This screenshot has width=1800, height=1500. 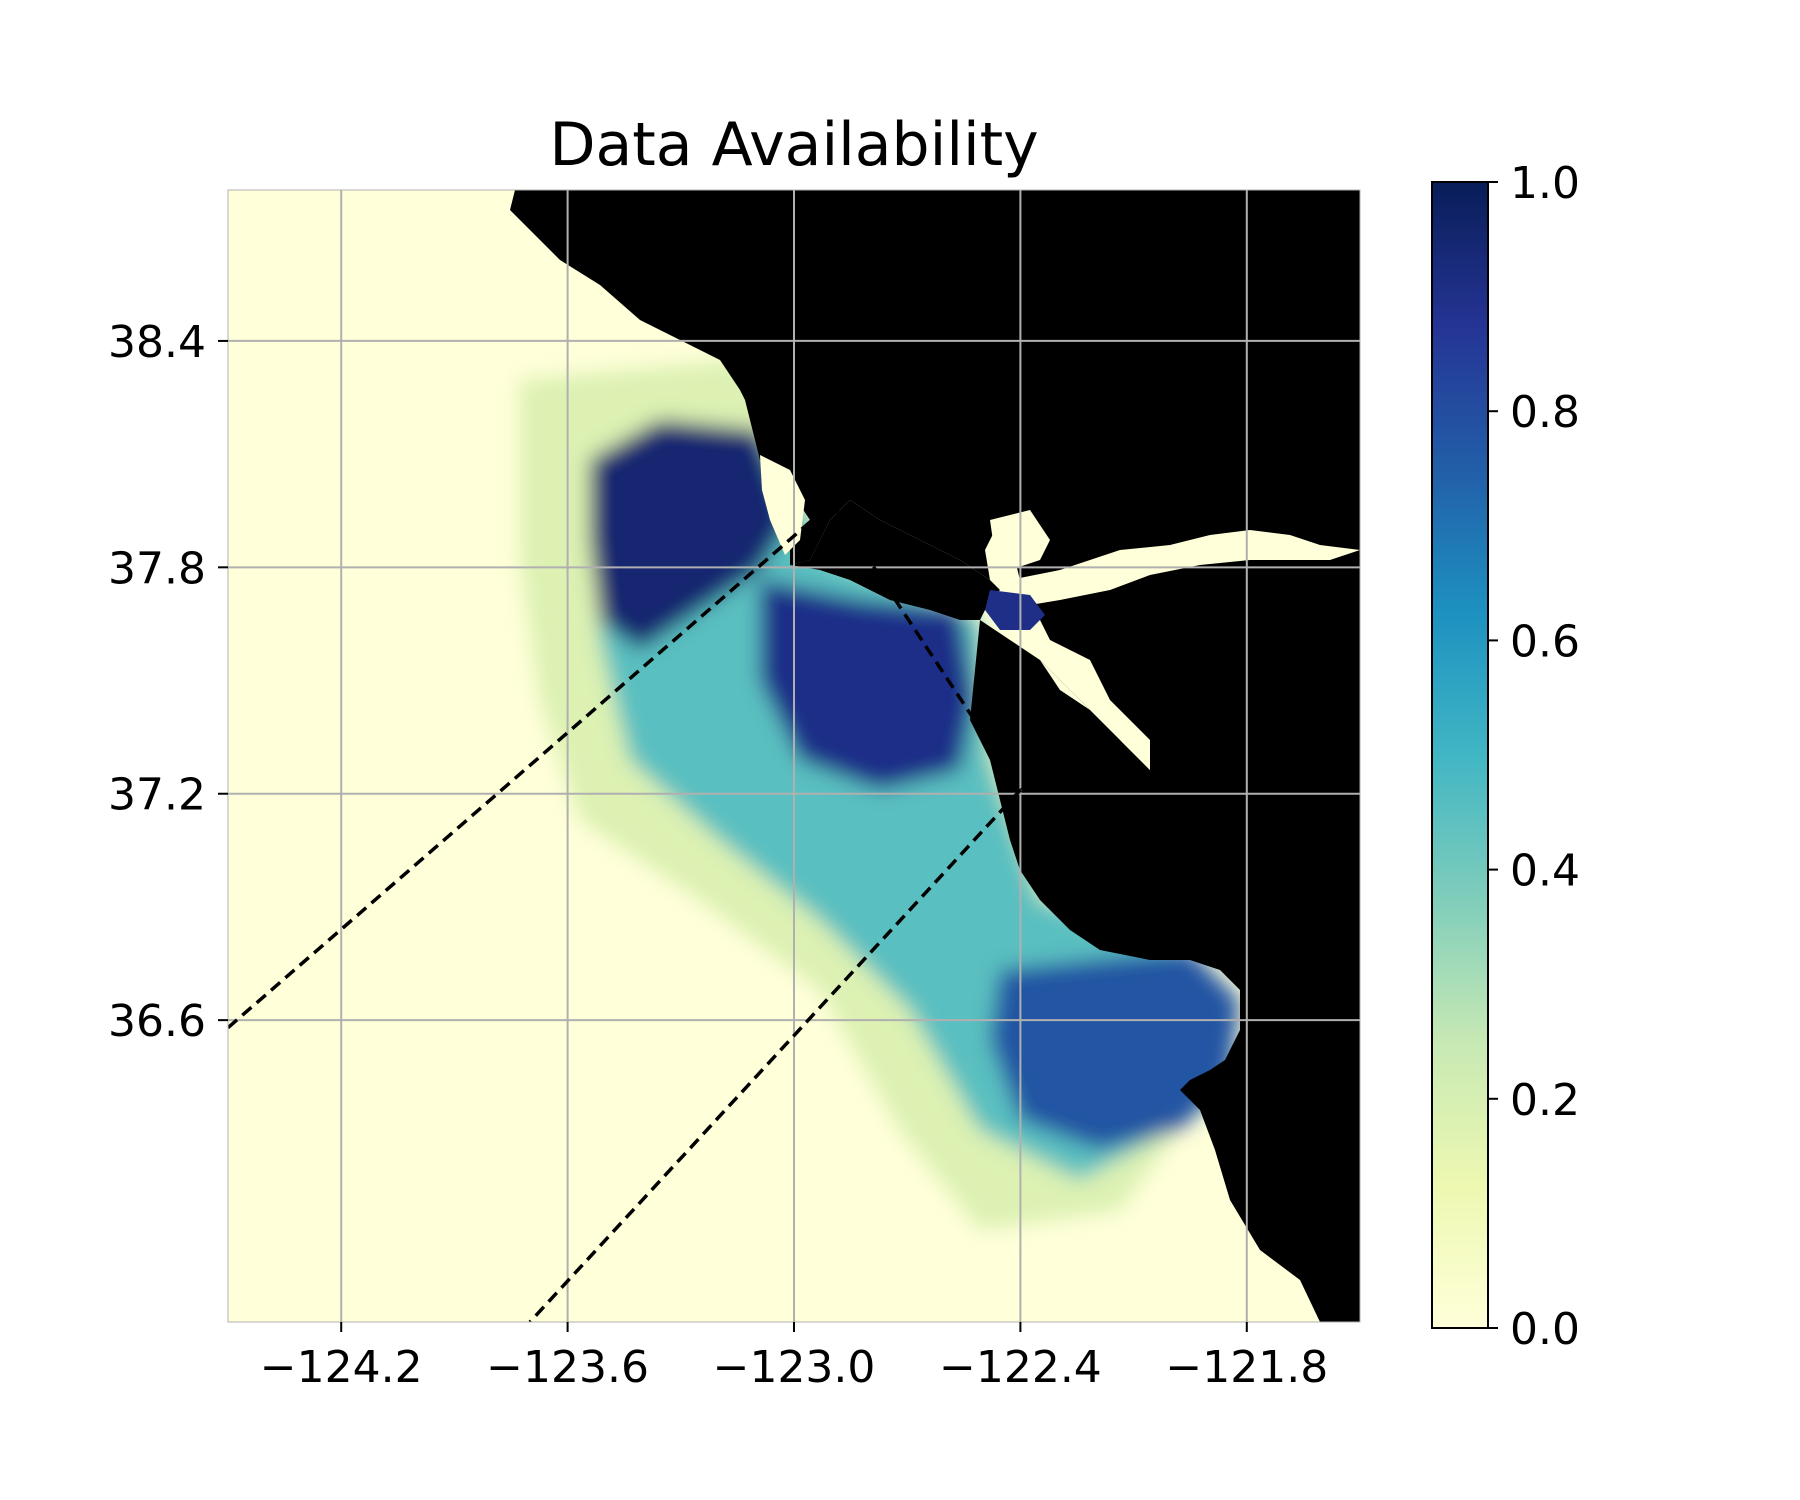 I want to click on colorbar-ticks: 0.0 0.2 0.4 0.6 0.8 1.0, so click(x=1534, y=756).